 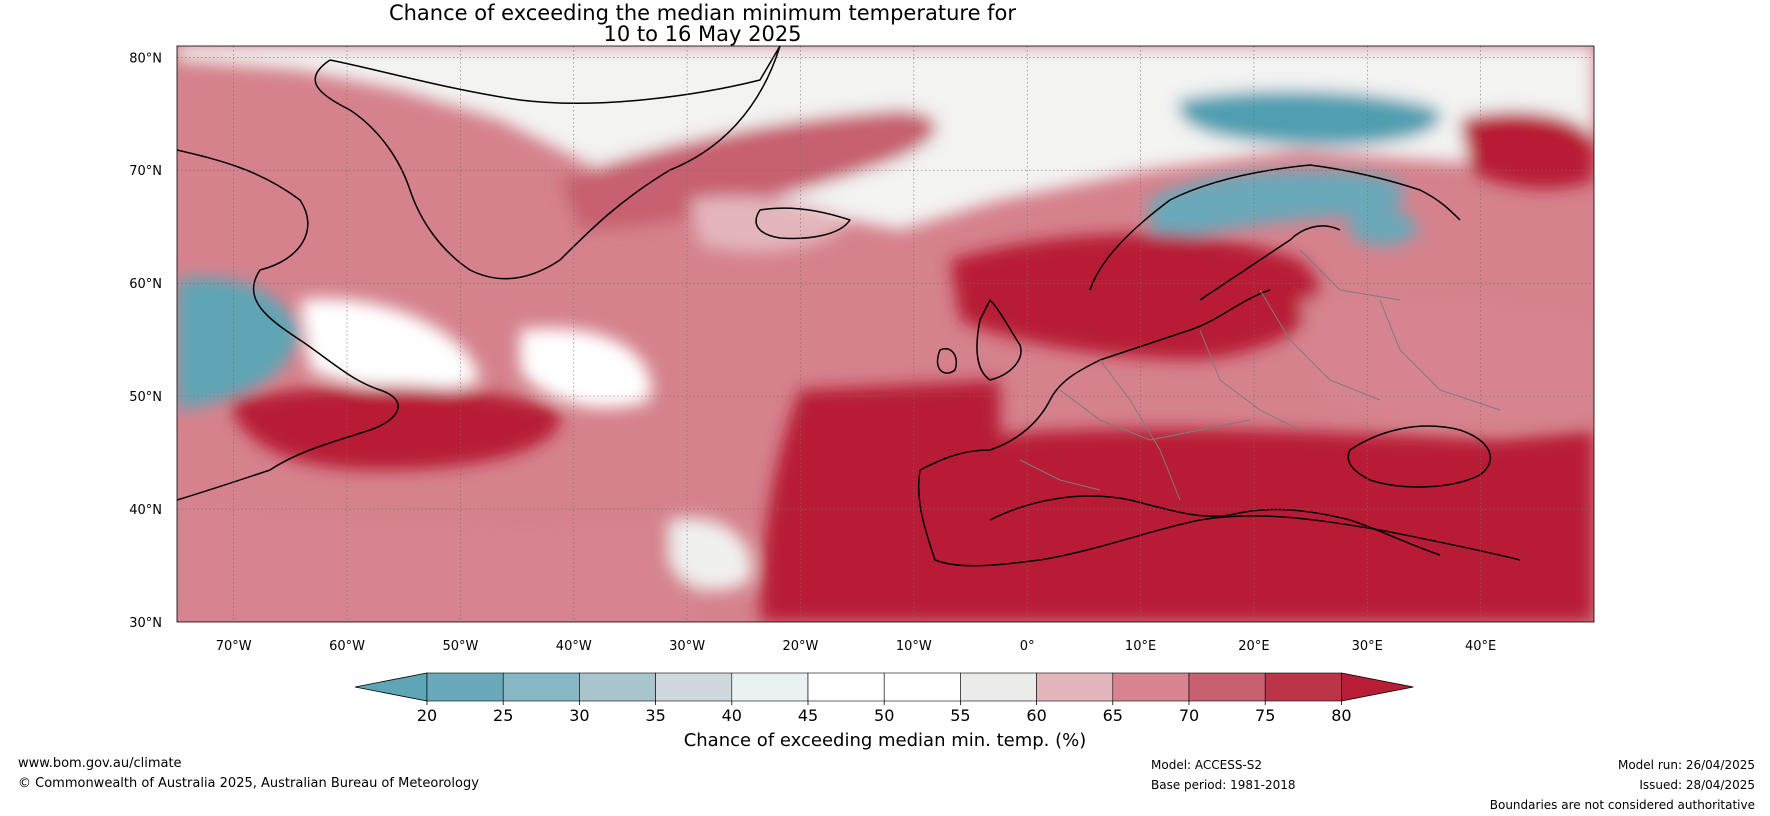 I want to click on model-text: Model: ACCESS-S2, so click(x=1207, y=765).